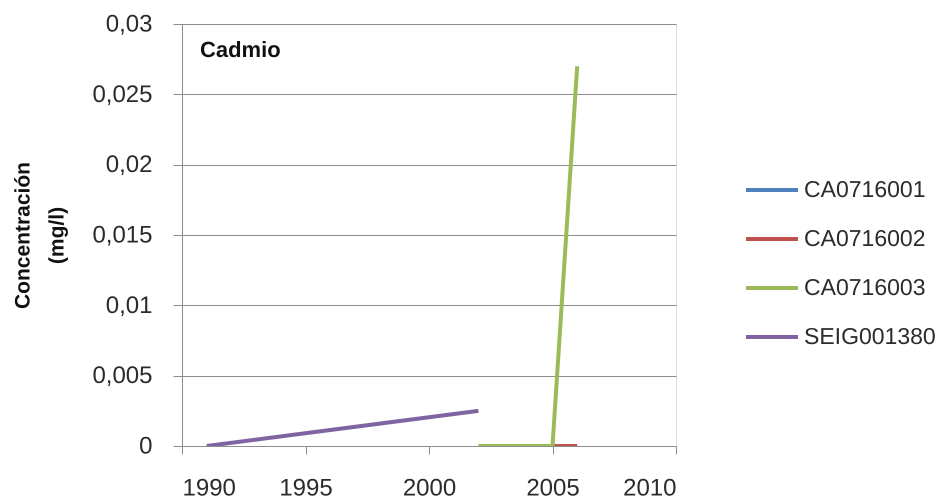 The width and height of the screenshot is (945, 502). I want to click on text: Cadmio, so click(240, 49).